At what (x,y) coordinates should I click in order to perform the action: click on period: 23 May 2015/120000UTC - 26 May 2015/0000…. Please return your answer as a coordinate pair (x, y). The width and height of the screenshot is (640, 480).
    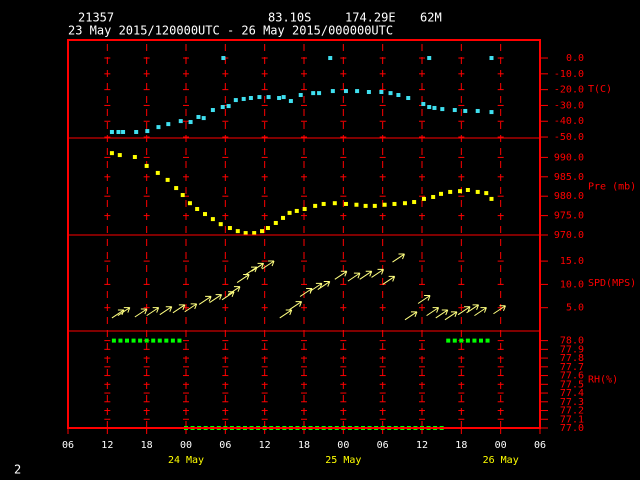
    Looking at the image, I should click on (230, 31).